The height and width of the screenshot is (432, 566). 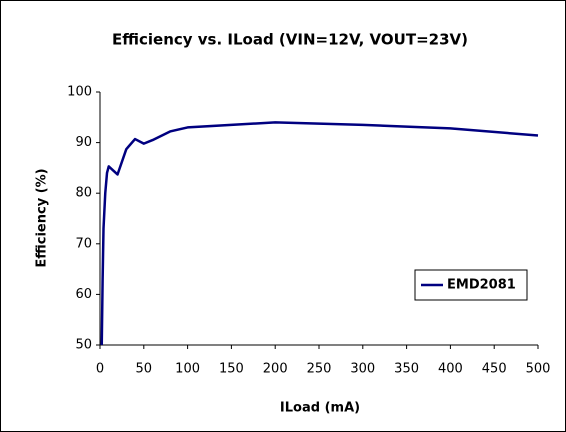 I want to click on y-axis-label: Efficiency (%), so click(x=42, y=217).